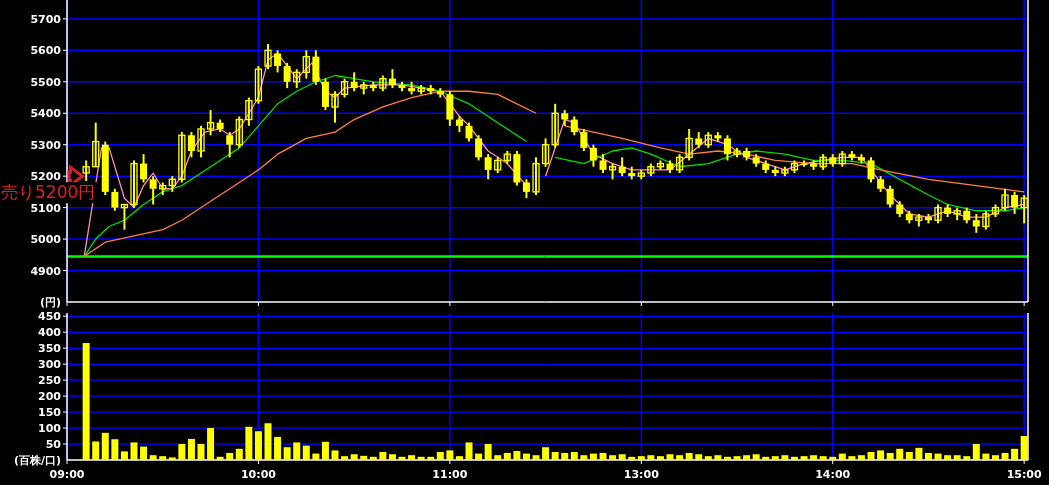  What do you see at coordinates (46, 82) in the screenshot?
I see `y-tick-label: 5500` at bounding box center [46, 82].